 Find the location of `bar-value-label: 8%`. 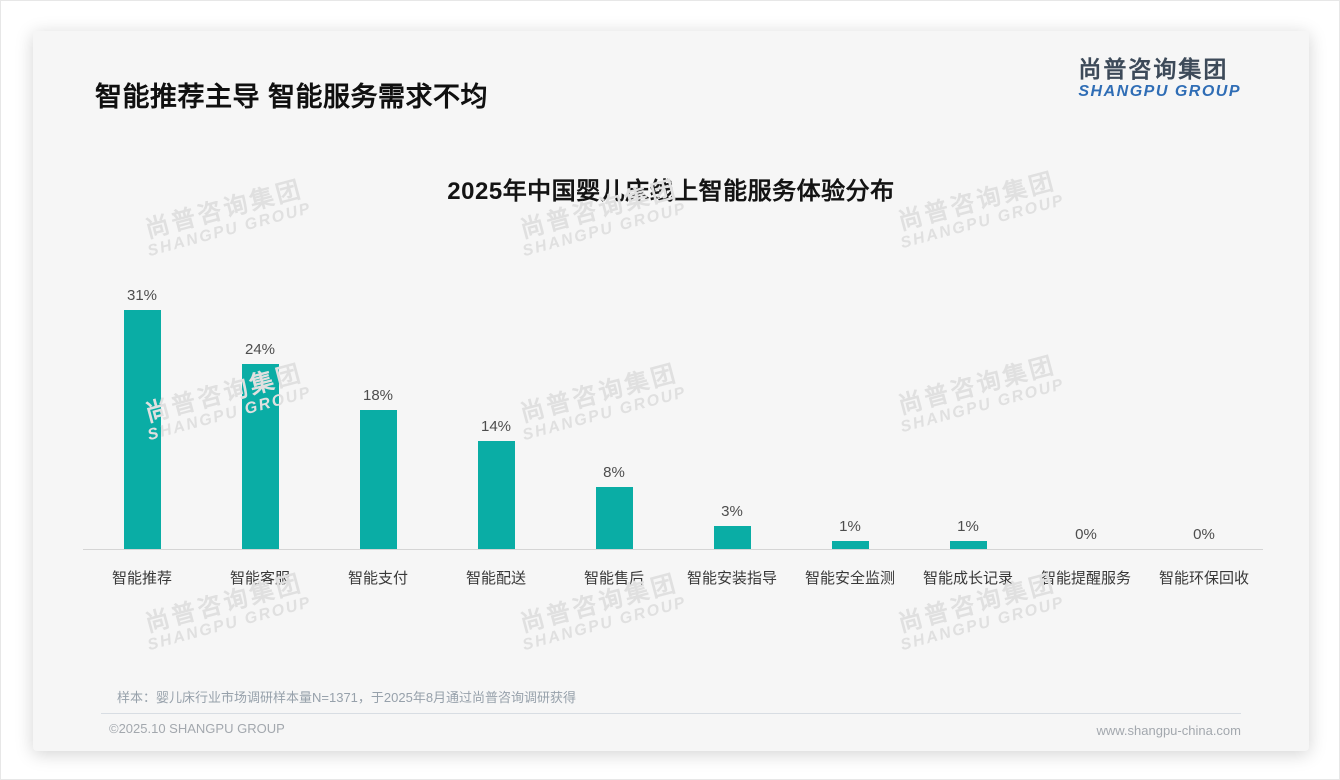

bar-value-label: 8% is located at coordinates (614, 473).